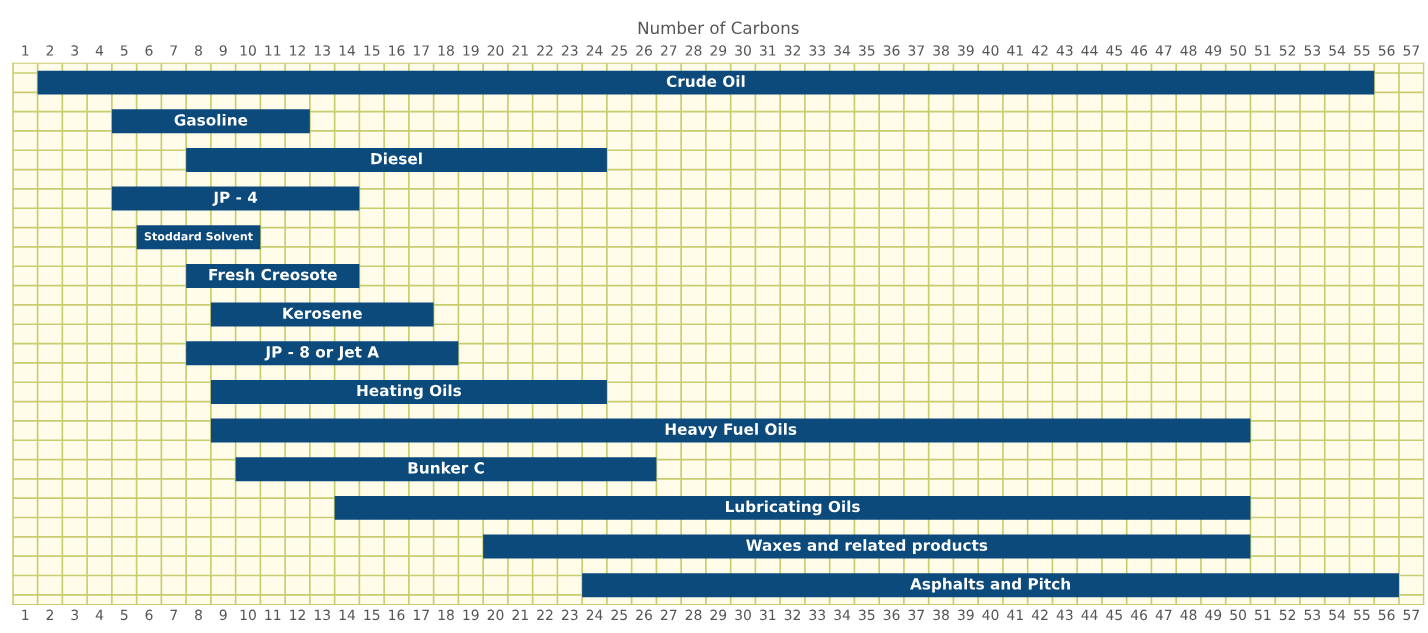 Image resolution: width=1428 pixels, height=633 pixels. I want to click on x-tick-label: 28, so click(693, 615).